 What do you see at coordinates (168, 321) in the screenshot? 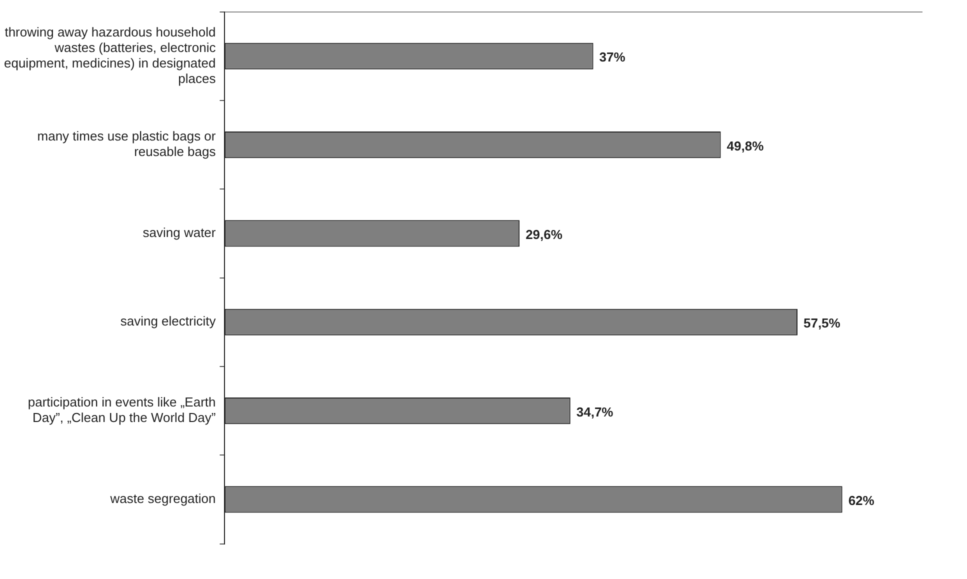
I see `y-tick-label: saving electricity` at bounding box center [168, 321].